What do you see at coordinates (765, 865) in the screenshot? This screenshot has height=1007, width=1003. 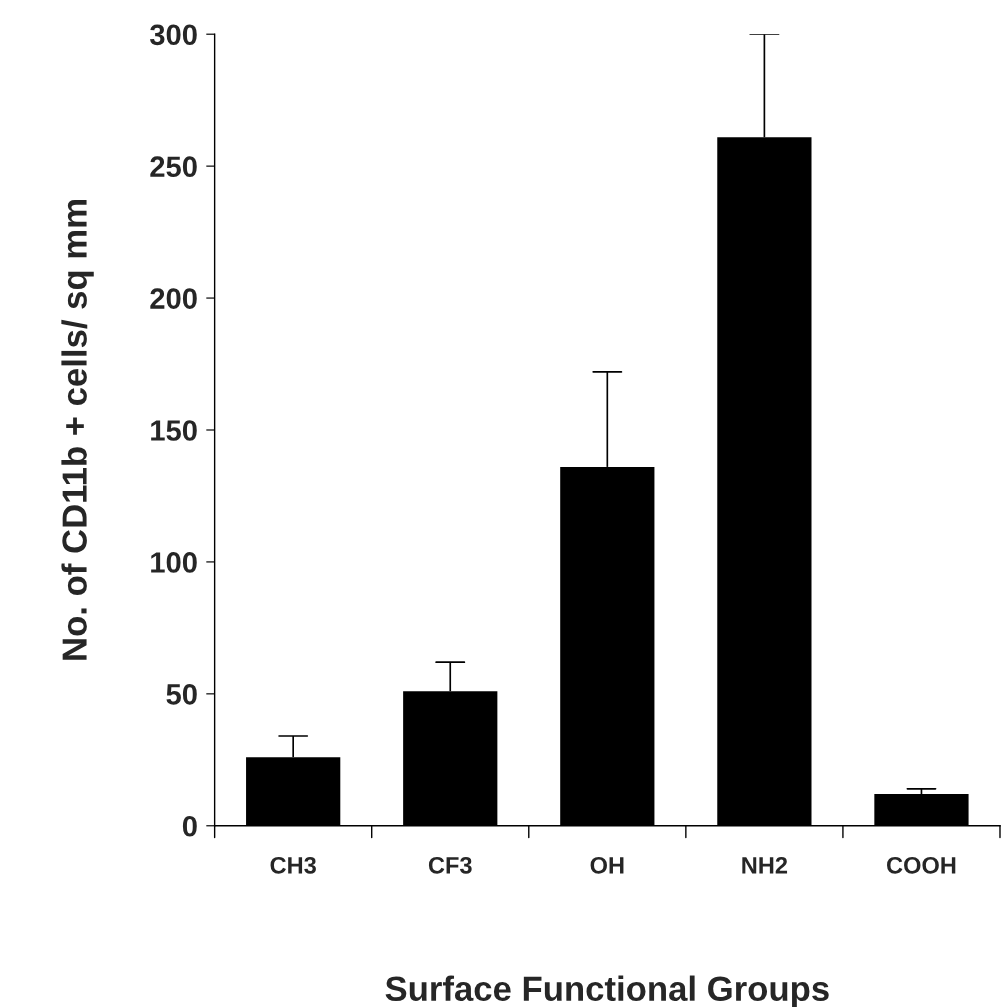 I see `x-tick-label: NH2` at bounding box center [765, 865].